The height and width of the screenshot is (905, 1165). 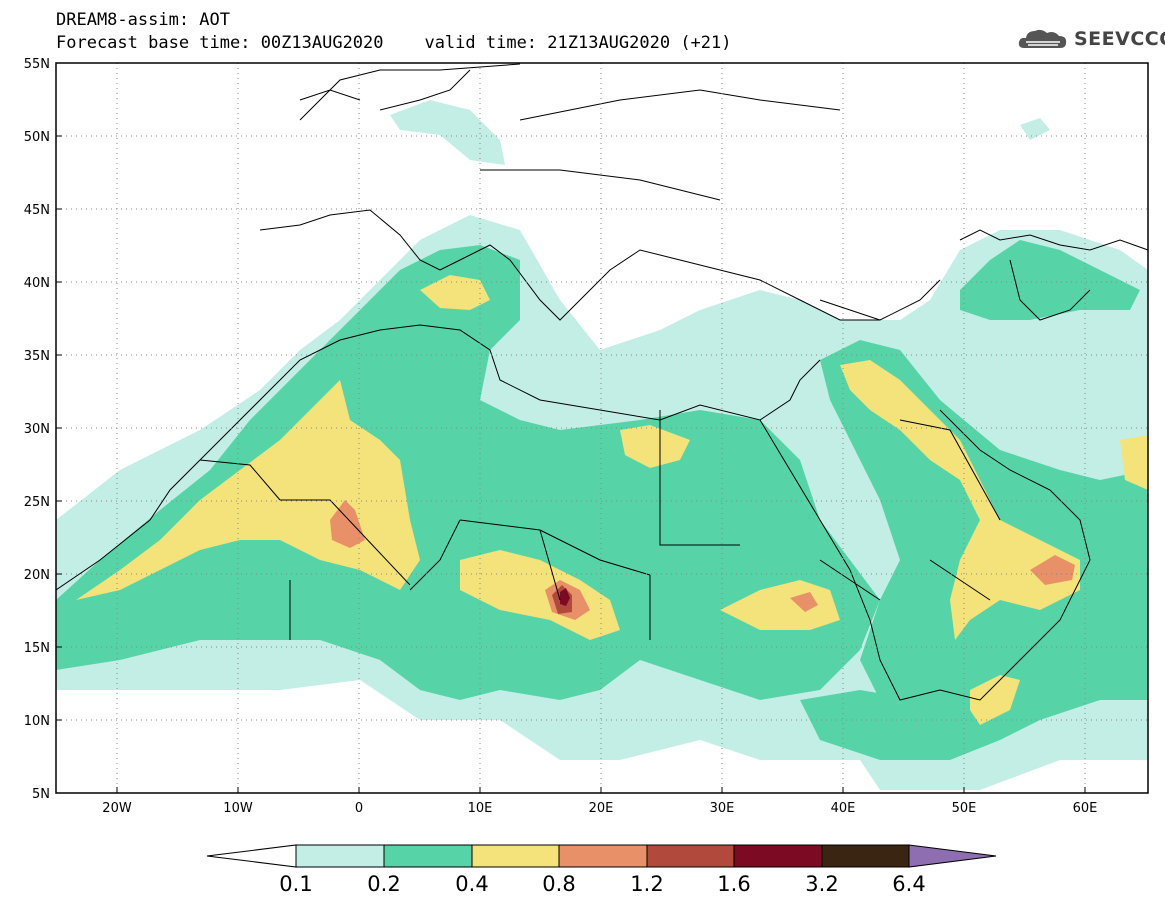 I want to click on aot-1.6-region-chad, so click(x=565, y=597).